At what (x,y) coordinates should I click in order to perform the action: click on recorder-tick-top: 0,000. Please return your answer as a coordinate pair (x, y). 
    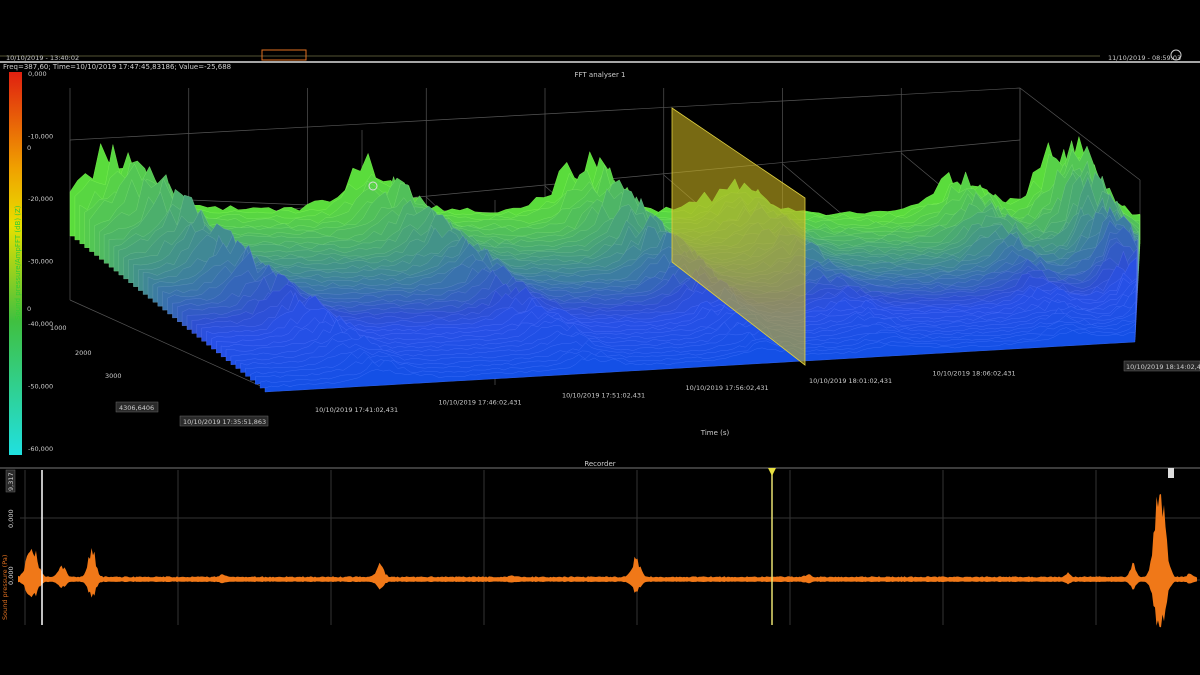
    Looking at the image, I should click on (11, 518).